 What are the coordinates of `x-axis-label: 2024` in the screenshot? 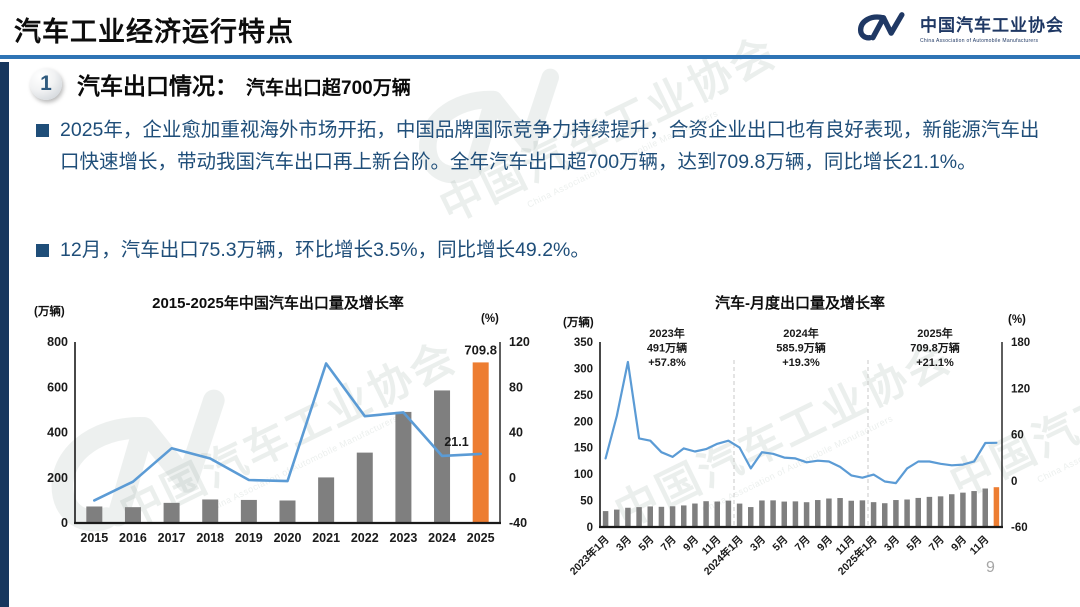 It's located at (442, 538).